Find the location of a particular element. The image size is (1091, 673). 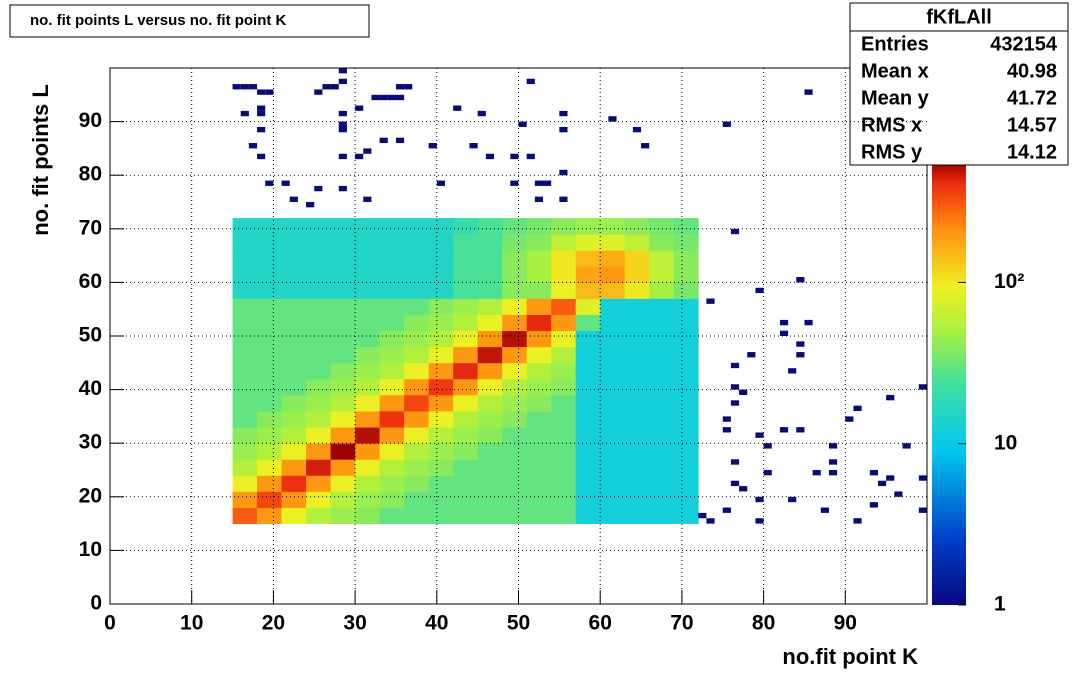

y-tick-label: 40 is located at coordinates (90, 388).